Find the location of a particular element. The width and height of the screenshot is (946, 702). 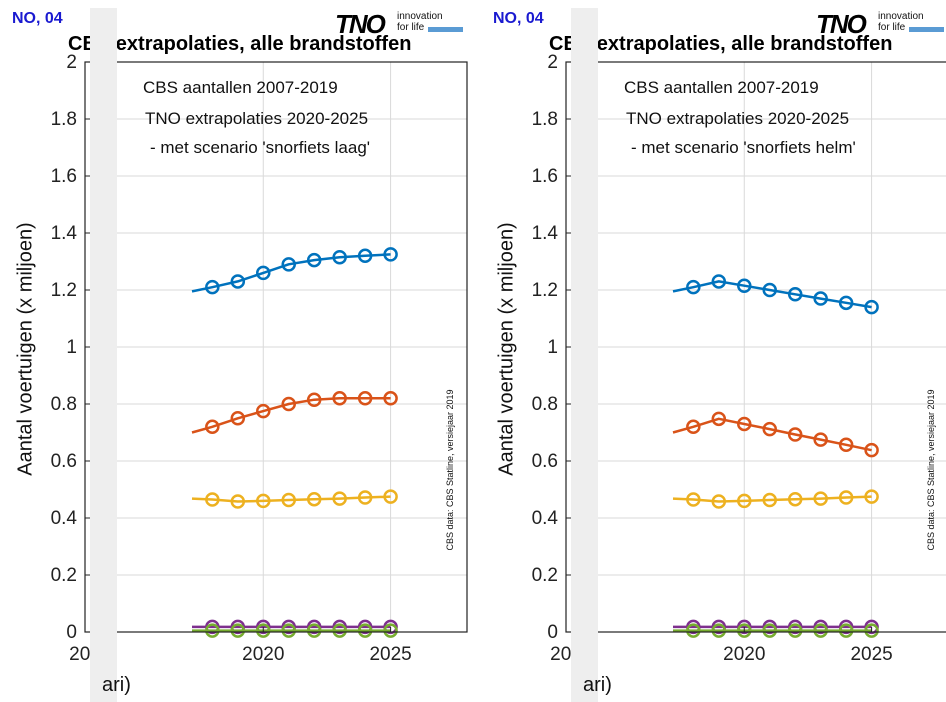

plot-code-label: NO, 04 is located at coordinates (518, 18).